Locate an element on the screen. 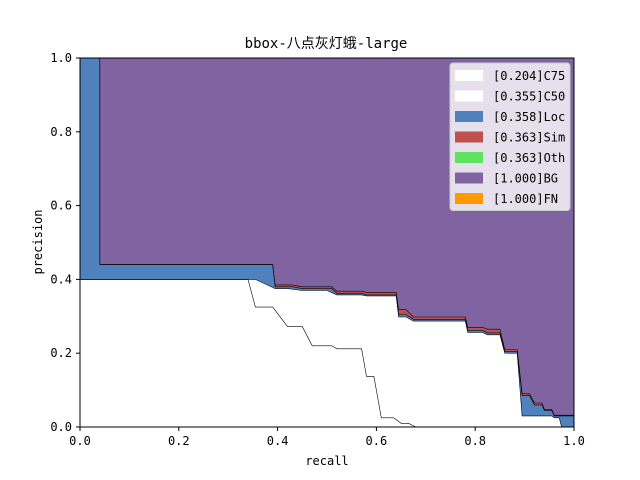 Image resolution: width=640 pixels, height=480 pixels. legend-label-0-358-loc: [0.358]Loc is located at coordinates (529, 117).